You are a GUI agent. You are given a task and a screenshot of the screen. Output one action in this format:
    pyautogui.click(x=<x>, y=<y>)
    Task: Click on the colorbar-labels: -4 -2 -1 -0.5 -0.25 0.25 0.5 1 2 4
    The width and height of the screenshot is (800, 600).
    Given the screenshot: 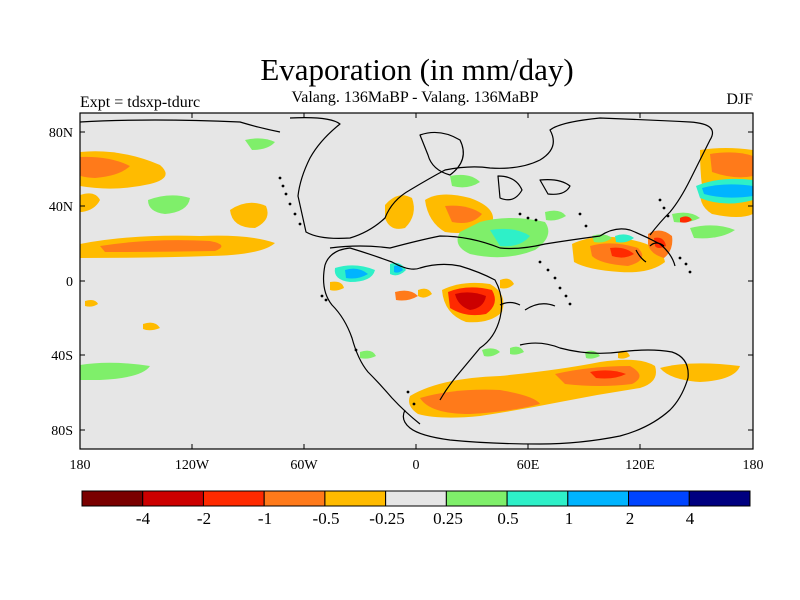 What is the action you would take?
    pyautogui.click(x=415, y=518)
    